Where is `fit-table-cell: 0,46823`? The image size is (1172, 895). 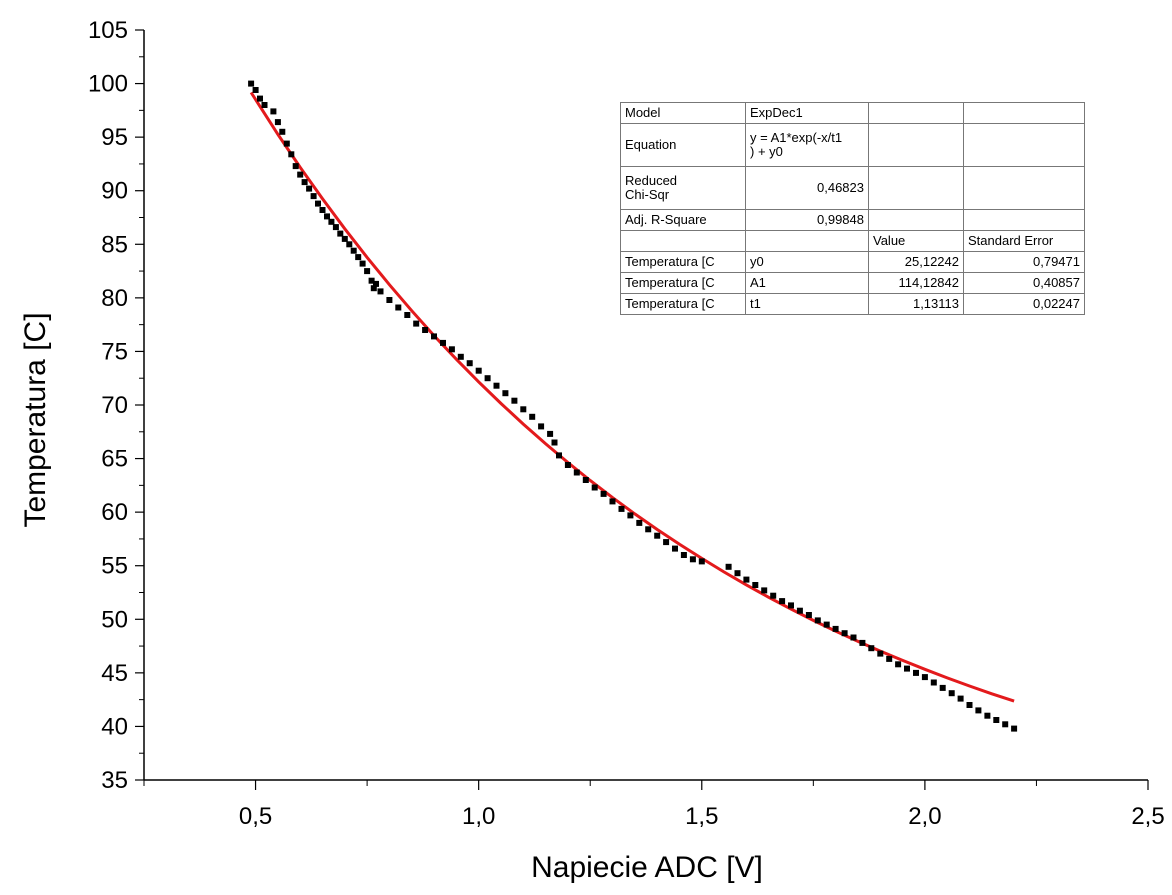 fit-table-cell: 0,46823 is located at coordinates (807, 188).